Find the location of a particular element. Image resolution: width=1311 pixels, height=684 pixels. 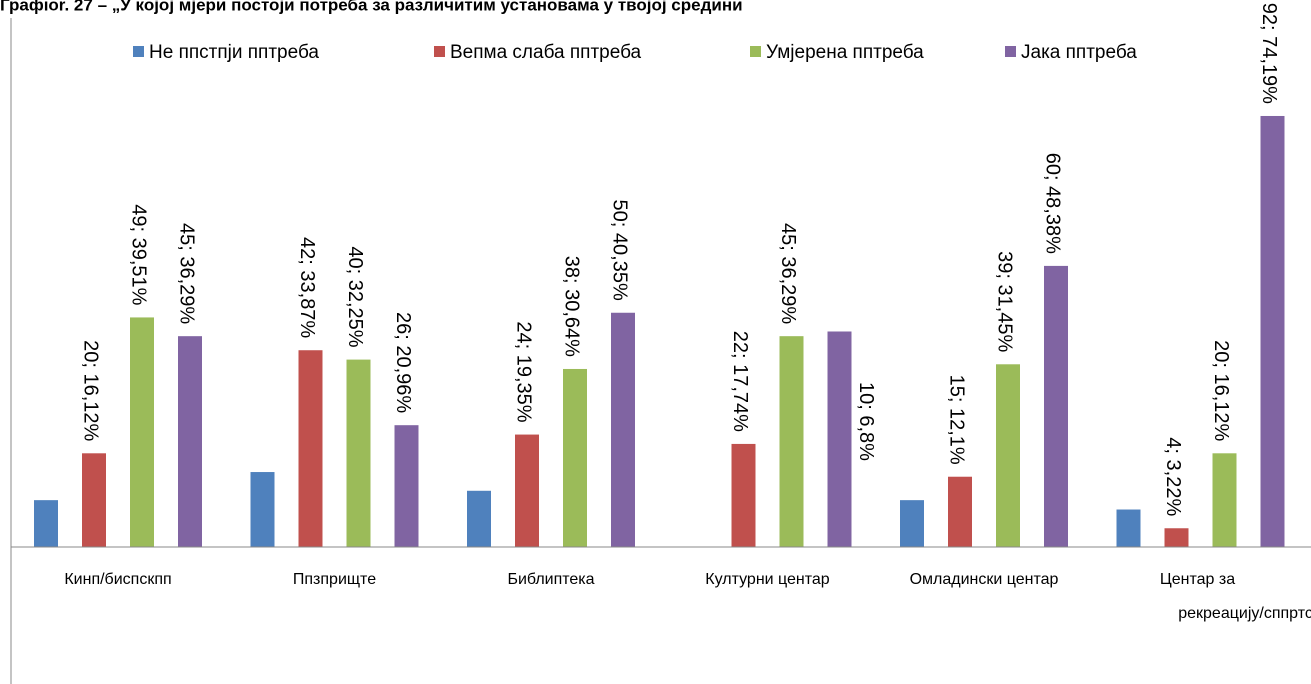

x-tick-label: Омладински центар is located at coordinates (984, 579).